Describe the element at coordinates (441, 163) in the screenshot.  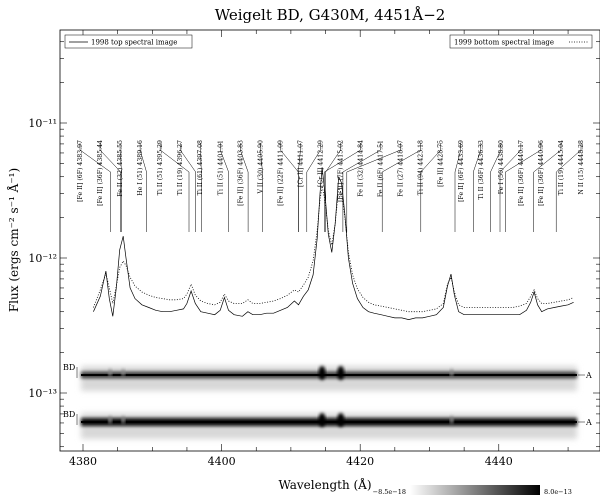
I see `line-id-label-18: [Fe II] 4428.75` at that location.